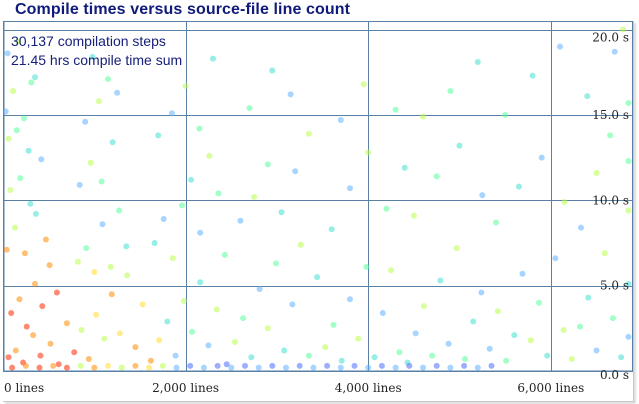 The image size is (639, 404). I want to click on y-tick-label: 15.0 s, so click(610, 115).